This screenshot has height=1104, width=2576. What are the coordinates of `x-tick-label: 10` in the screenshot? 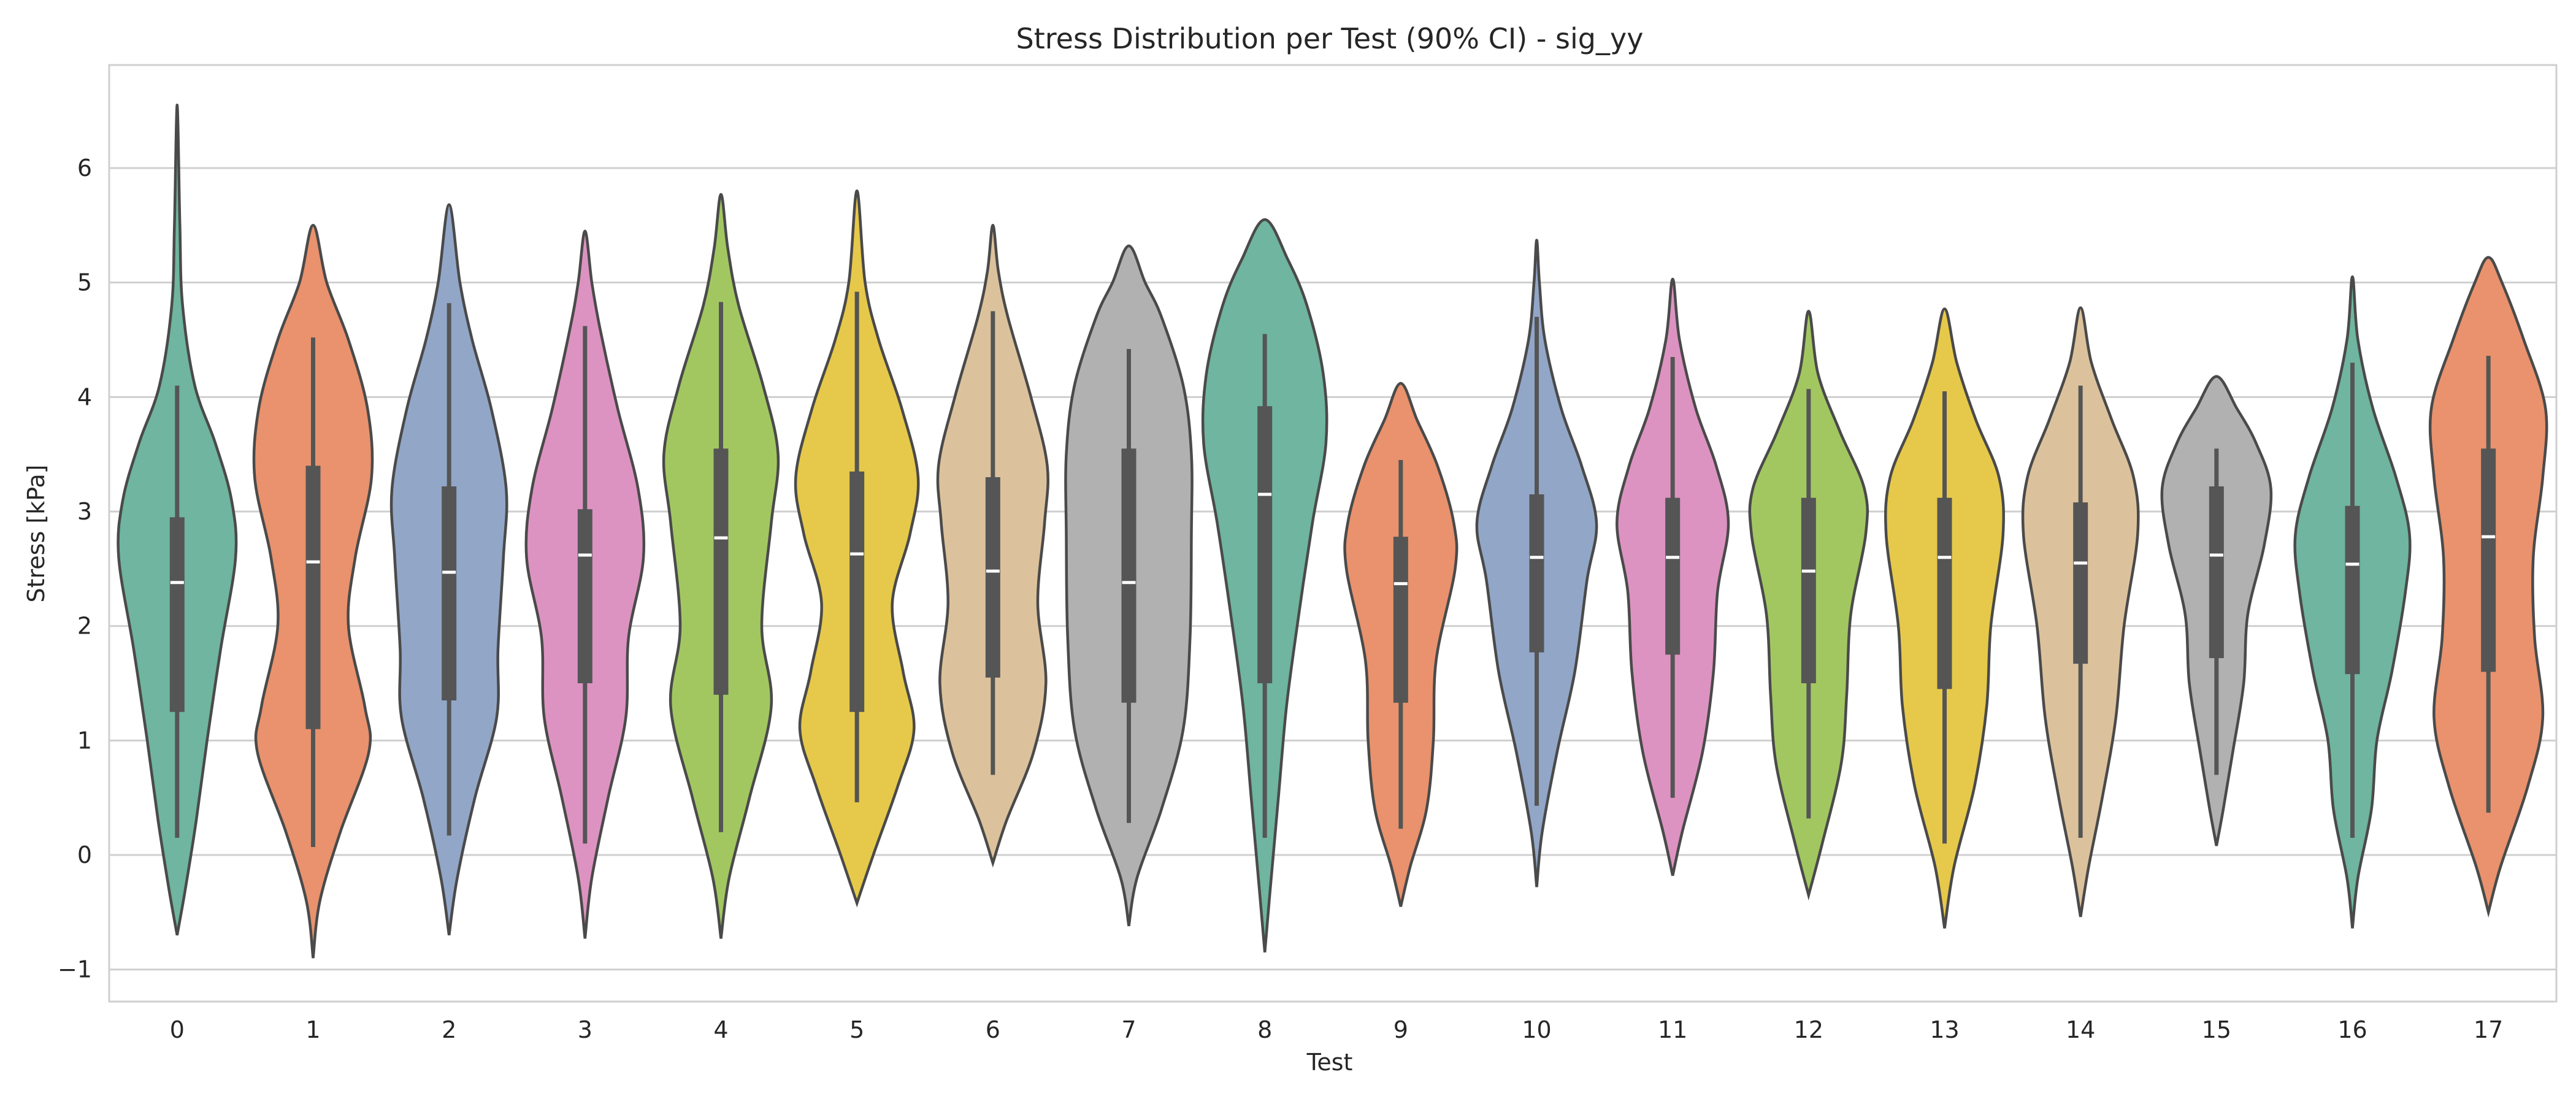 It's located at (1536, 1029).